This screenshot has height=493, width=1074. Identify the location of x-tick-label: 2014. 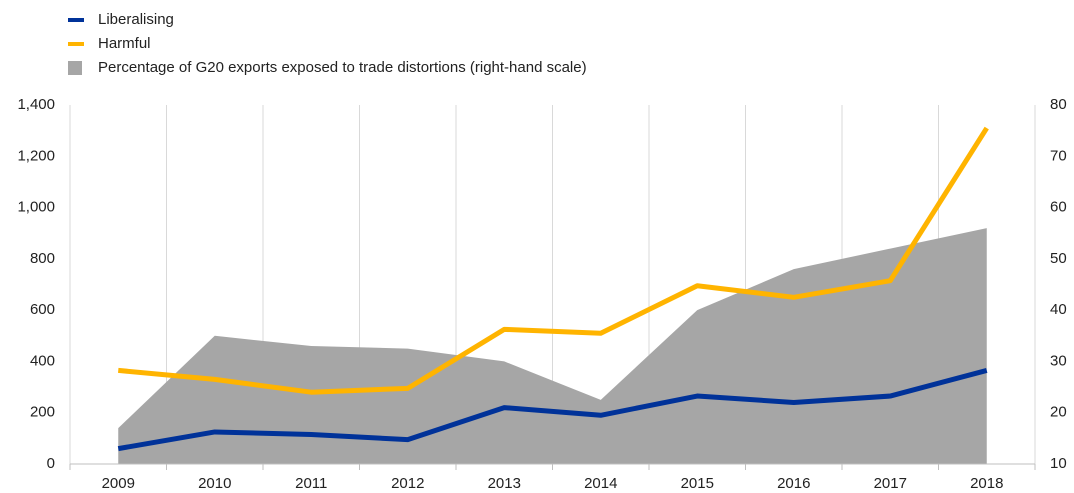
(600, 483).